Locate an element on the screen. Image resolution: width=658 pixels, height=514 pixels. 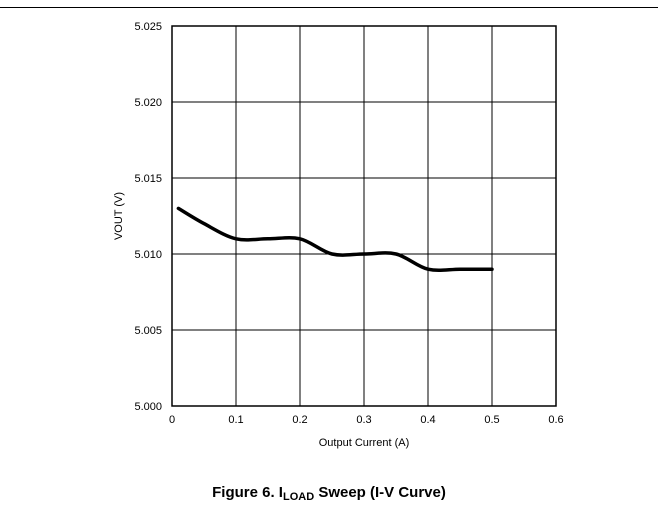
x-tick-label: 0.6 is located at coordinates (555, 420).